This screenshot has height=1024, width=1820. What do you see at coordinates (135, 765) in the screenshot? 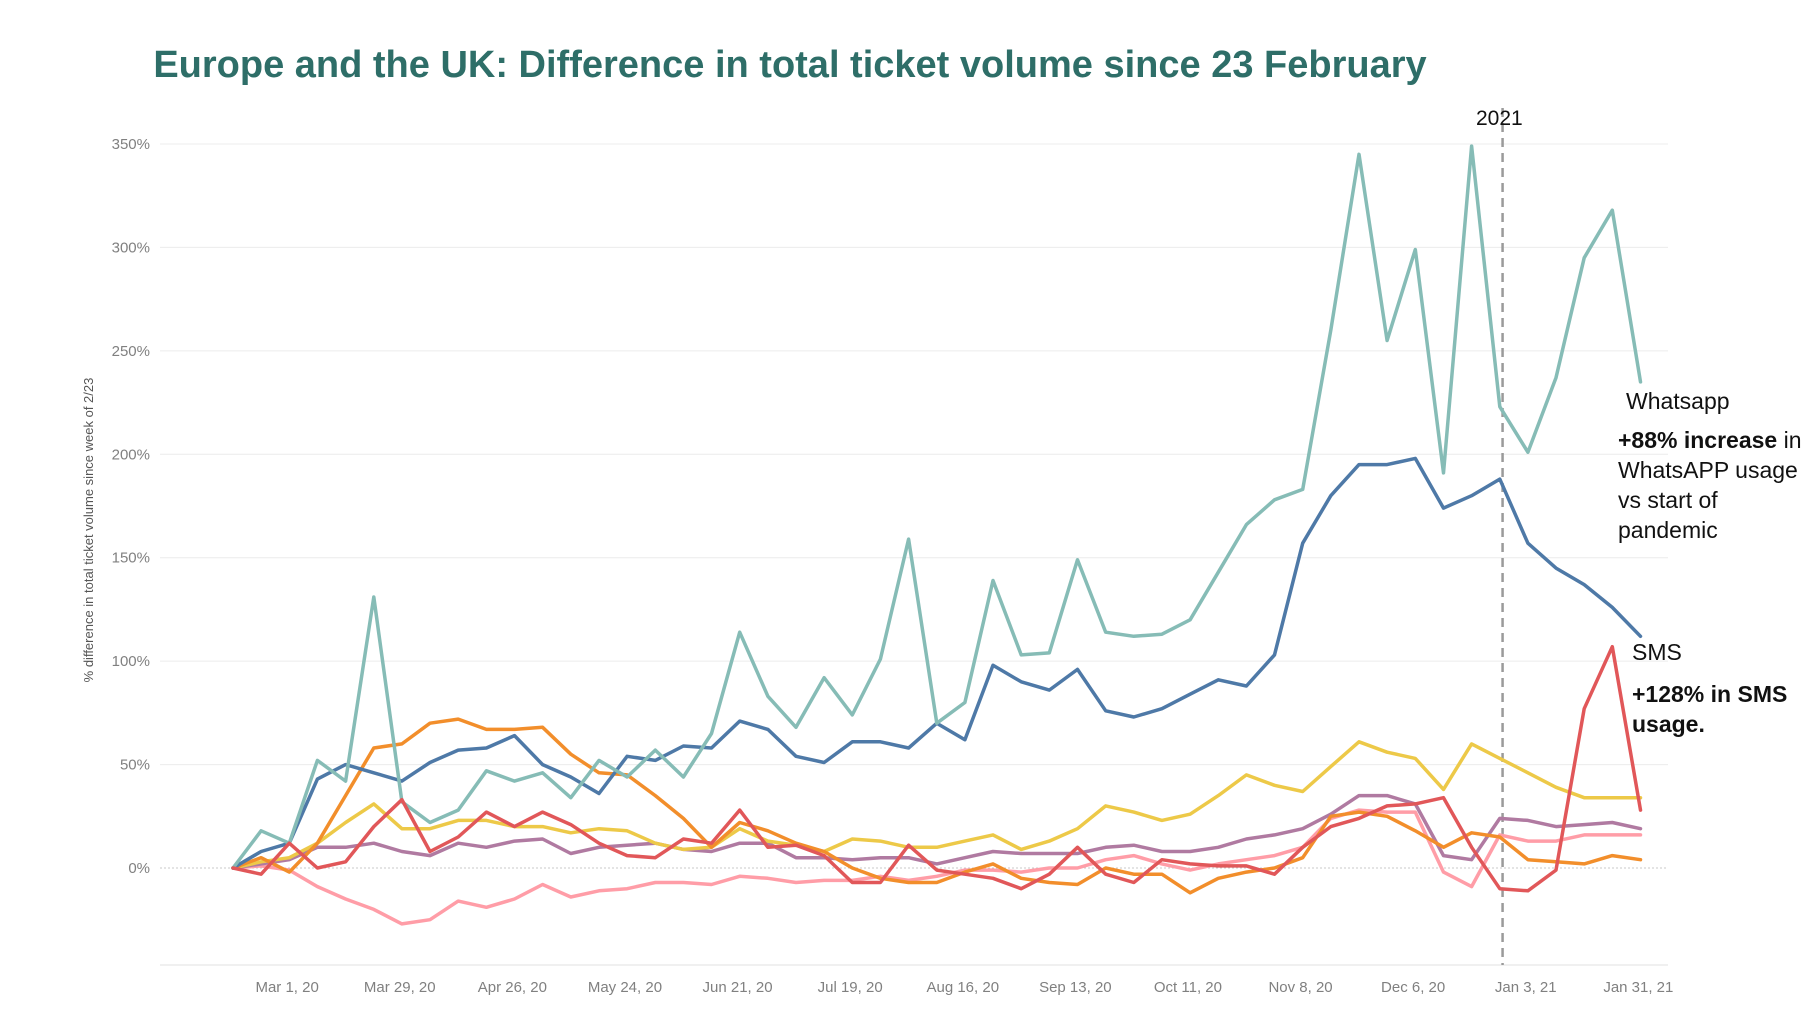
I see `y-tick-label: 50%` at bounding box center [135, 765].